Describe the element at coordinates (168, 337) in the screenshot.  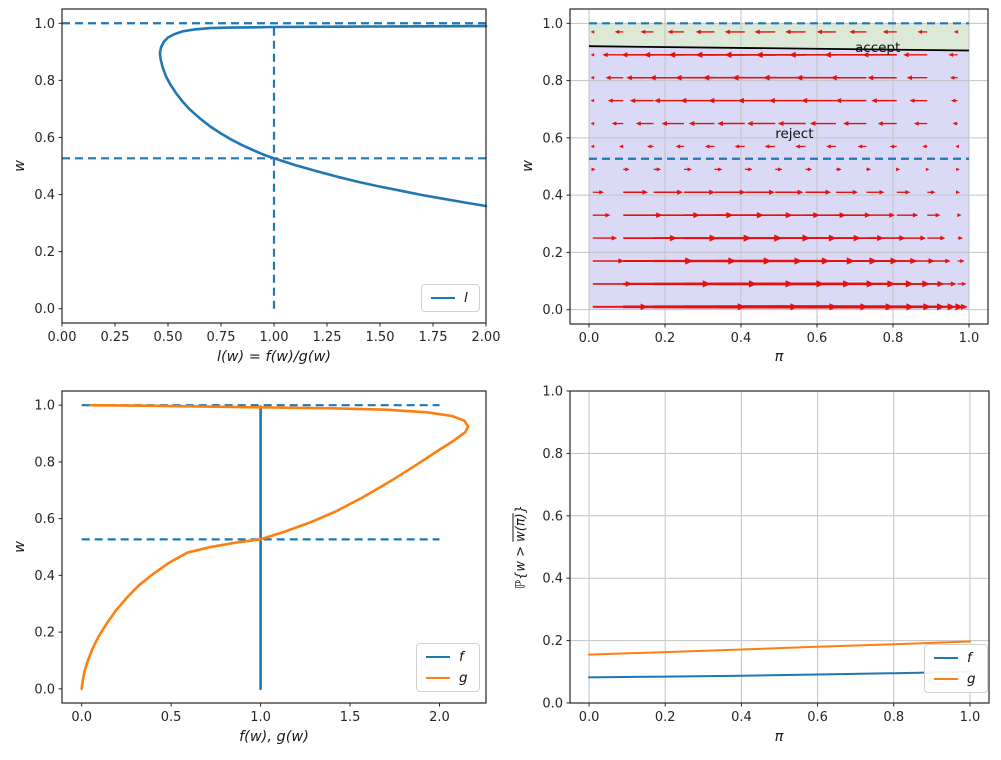
I see `x-tick-label: 0.50` at that location.